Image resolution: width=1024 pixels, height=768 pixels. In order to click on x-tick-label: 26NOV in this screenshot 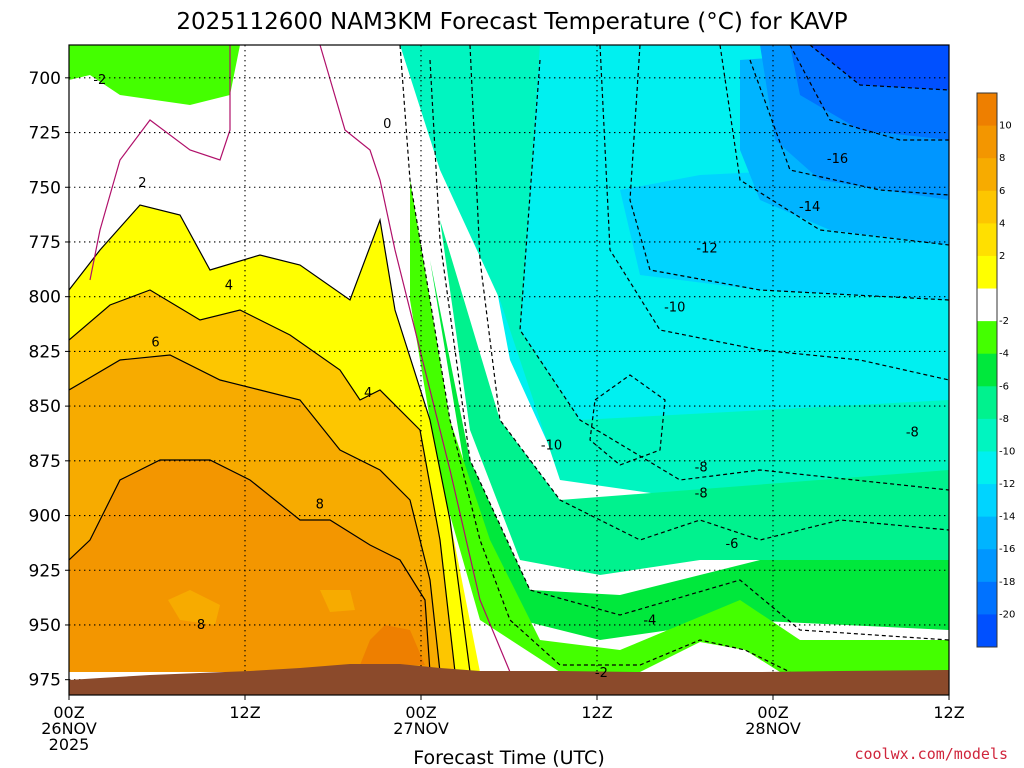, I will do `click(69, 728)`.